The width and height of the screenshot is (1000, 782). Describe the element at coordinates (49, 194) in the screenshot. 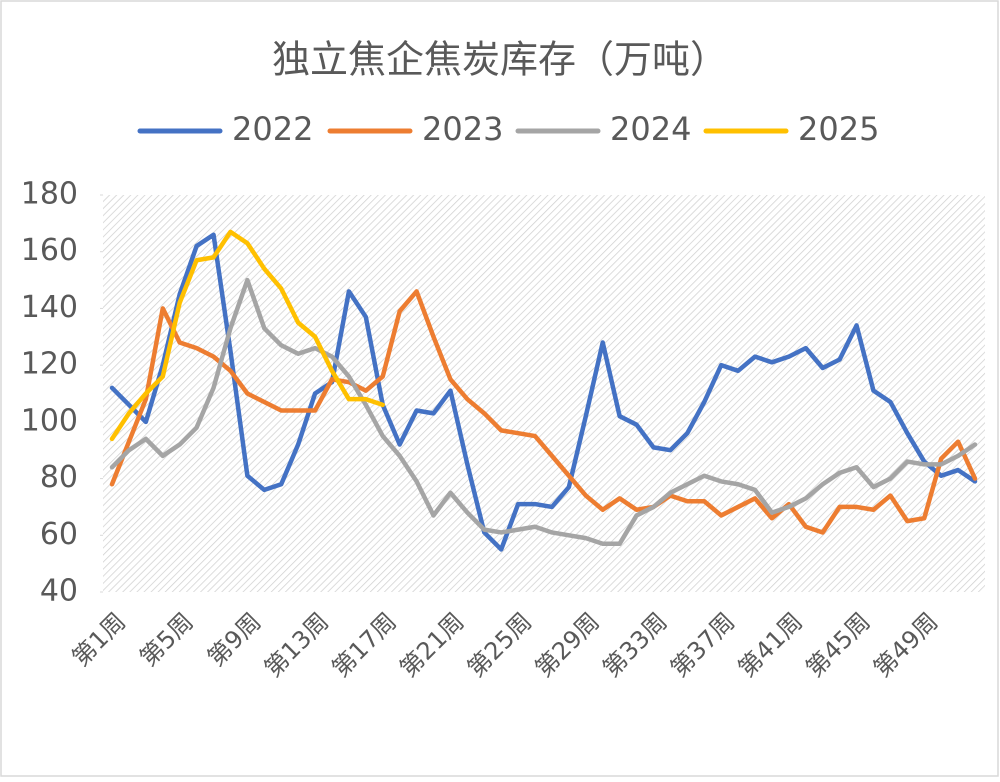

I see `y-tick-label: 180` at that location.